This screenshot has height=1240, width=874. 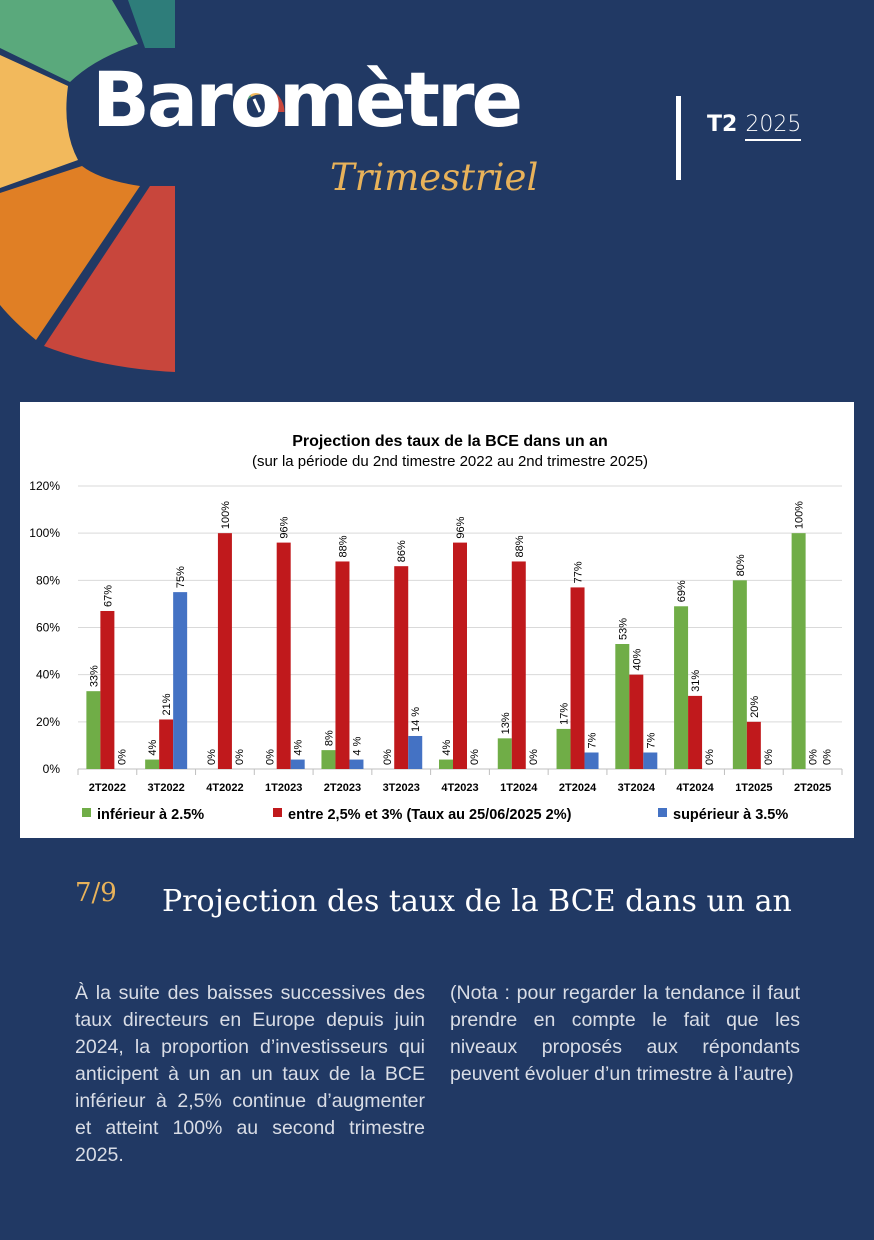 I want to click on y-tick-label: 20%, so click(x=48, y=722).